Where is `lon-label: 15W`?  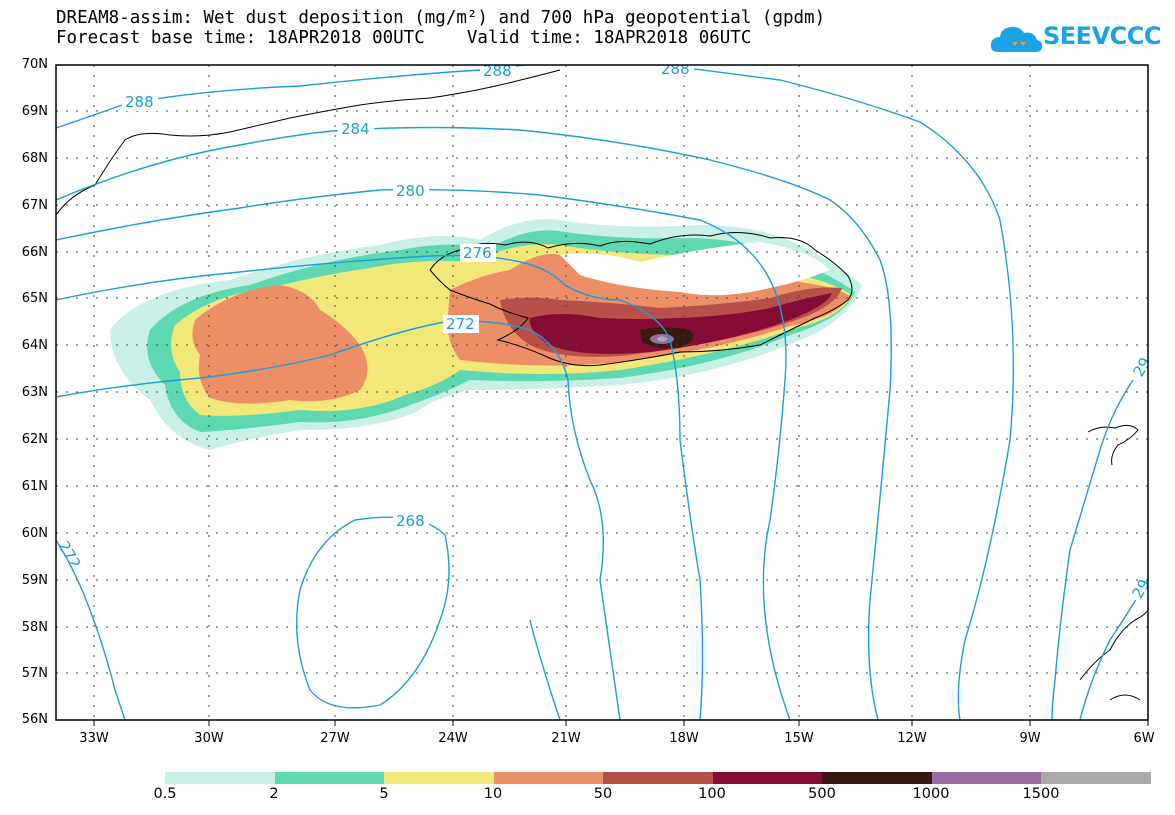
lon-label: 15W is located at coordinates (799, 738).